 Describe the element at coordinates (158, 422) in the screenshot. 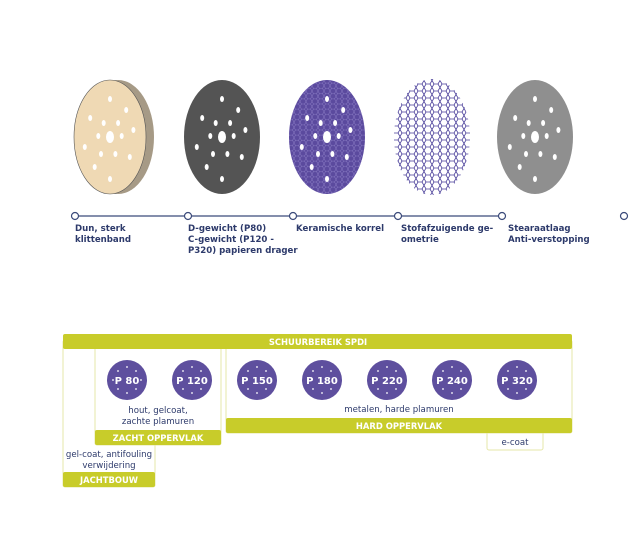

I see `zacht-desc-2: zachte plamuren` at that location.